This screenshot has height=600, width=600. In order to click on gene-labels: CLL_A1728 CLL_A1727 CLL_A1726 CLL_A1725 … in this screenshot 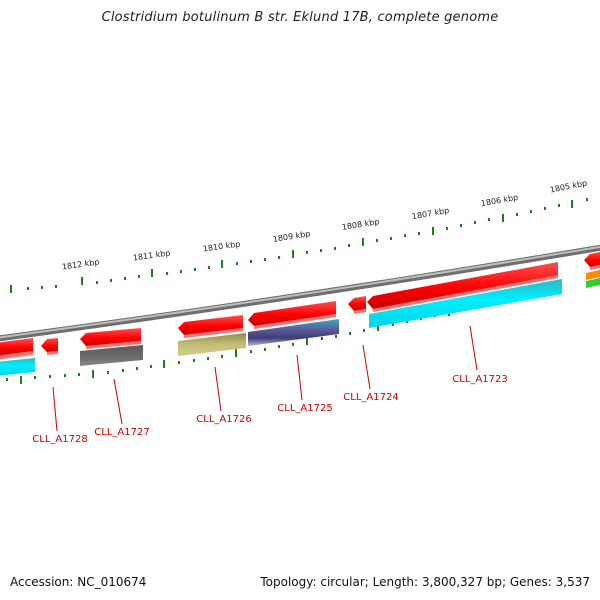, I will do `click(269, 409)`.